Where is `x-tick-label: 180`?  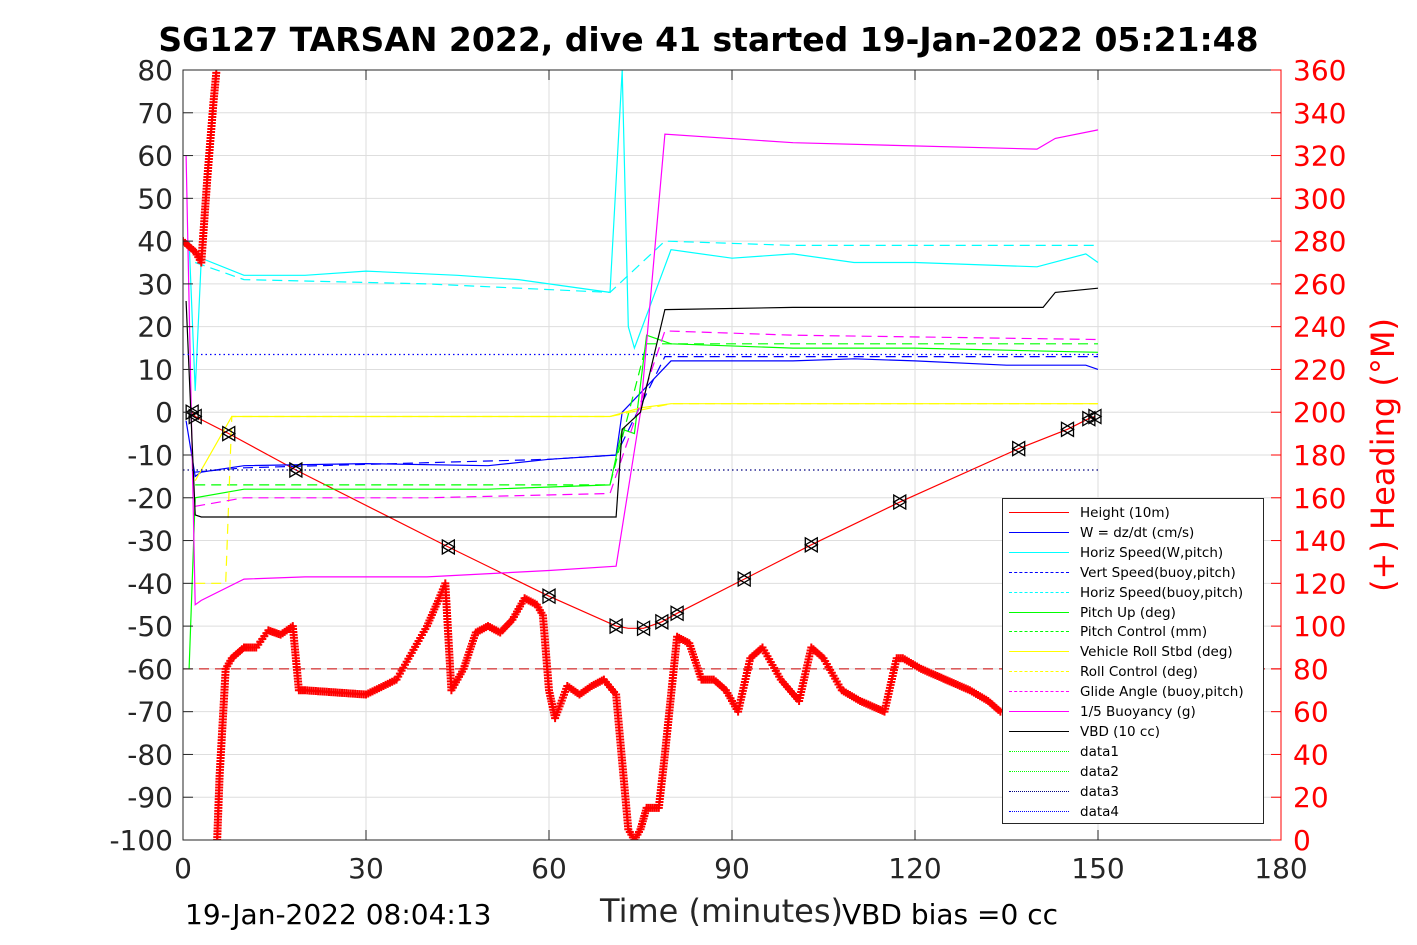
x-tick-label: 180 is located at coordinates (1280, 868).